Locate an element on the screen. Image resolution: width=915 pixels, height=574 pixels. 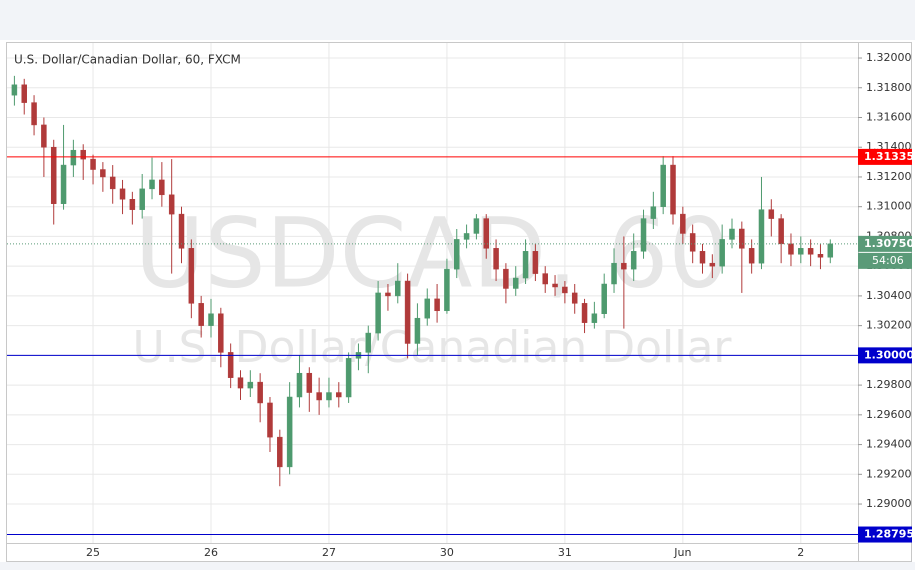
level-label: 1.30000 is located at coordinates (889, 354).